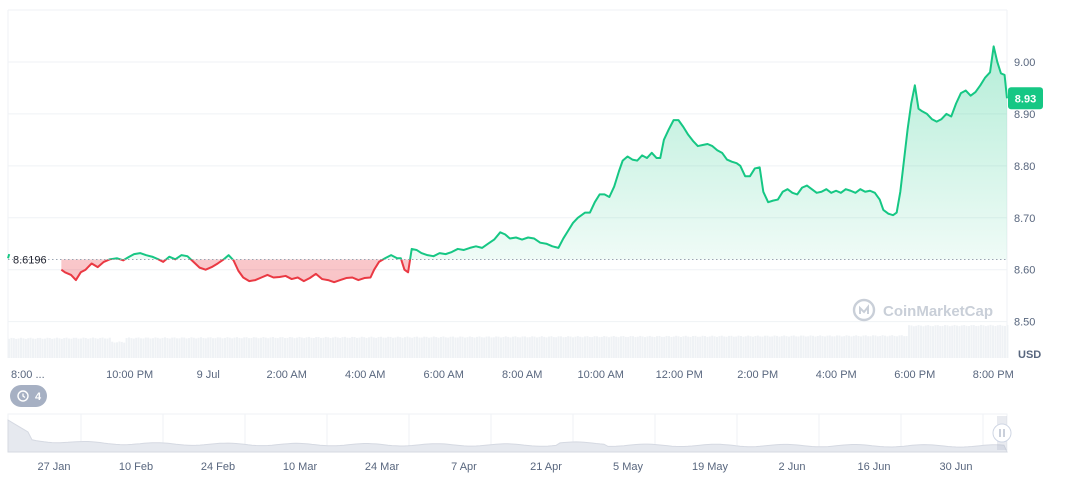  What do you see at coordinates (236, 271) in the screenshot?
I see `area-fill-down` at bounding box center [236, 271].